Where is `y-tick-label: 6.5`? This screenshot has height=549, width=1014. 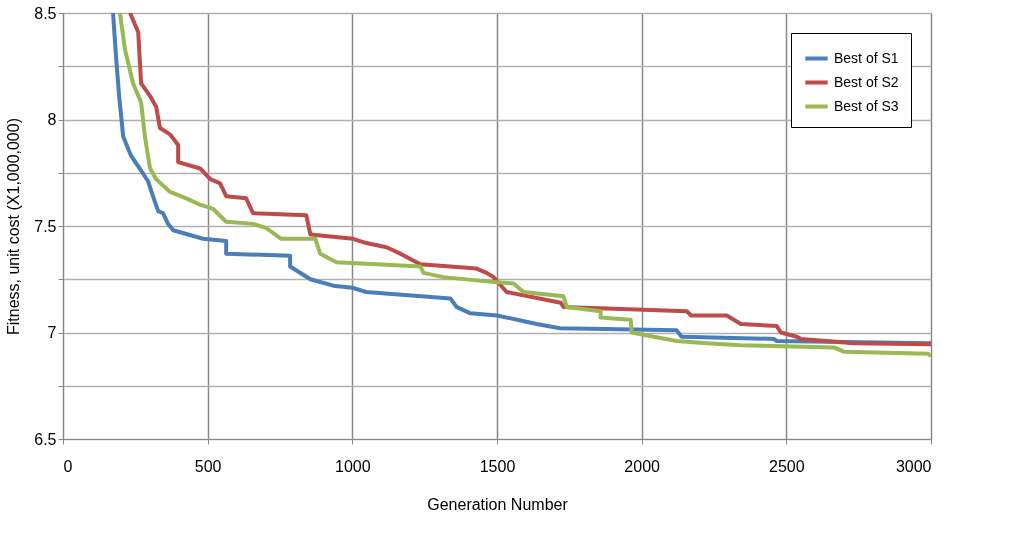
y-tick-label: 6.5 is located at coordinates (45, 439).